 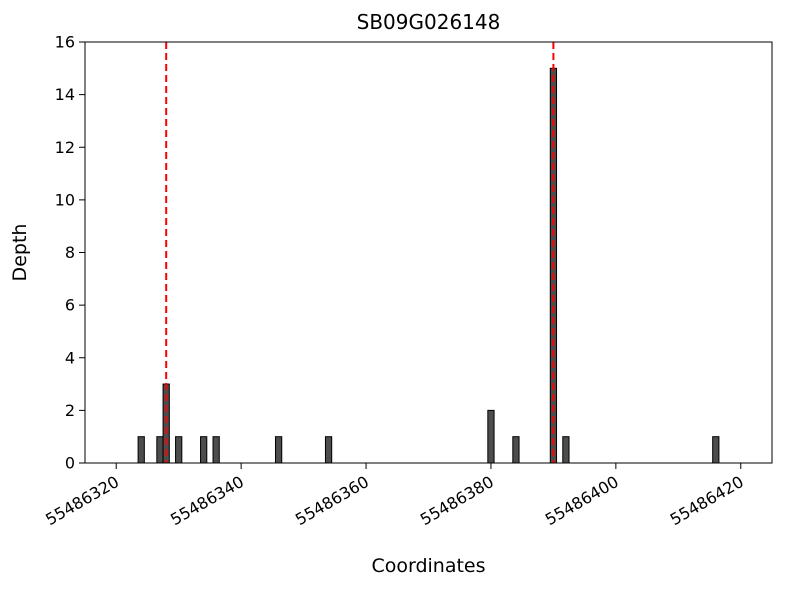 I want to click on x-axis-label: Coordinates, so click(x=428, y=566).